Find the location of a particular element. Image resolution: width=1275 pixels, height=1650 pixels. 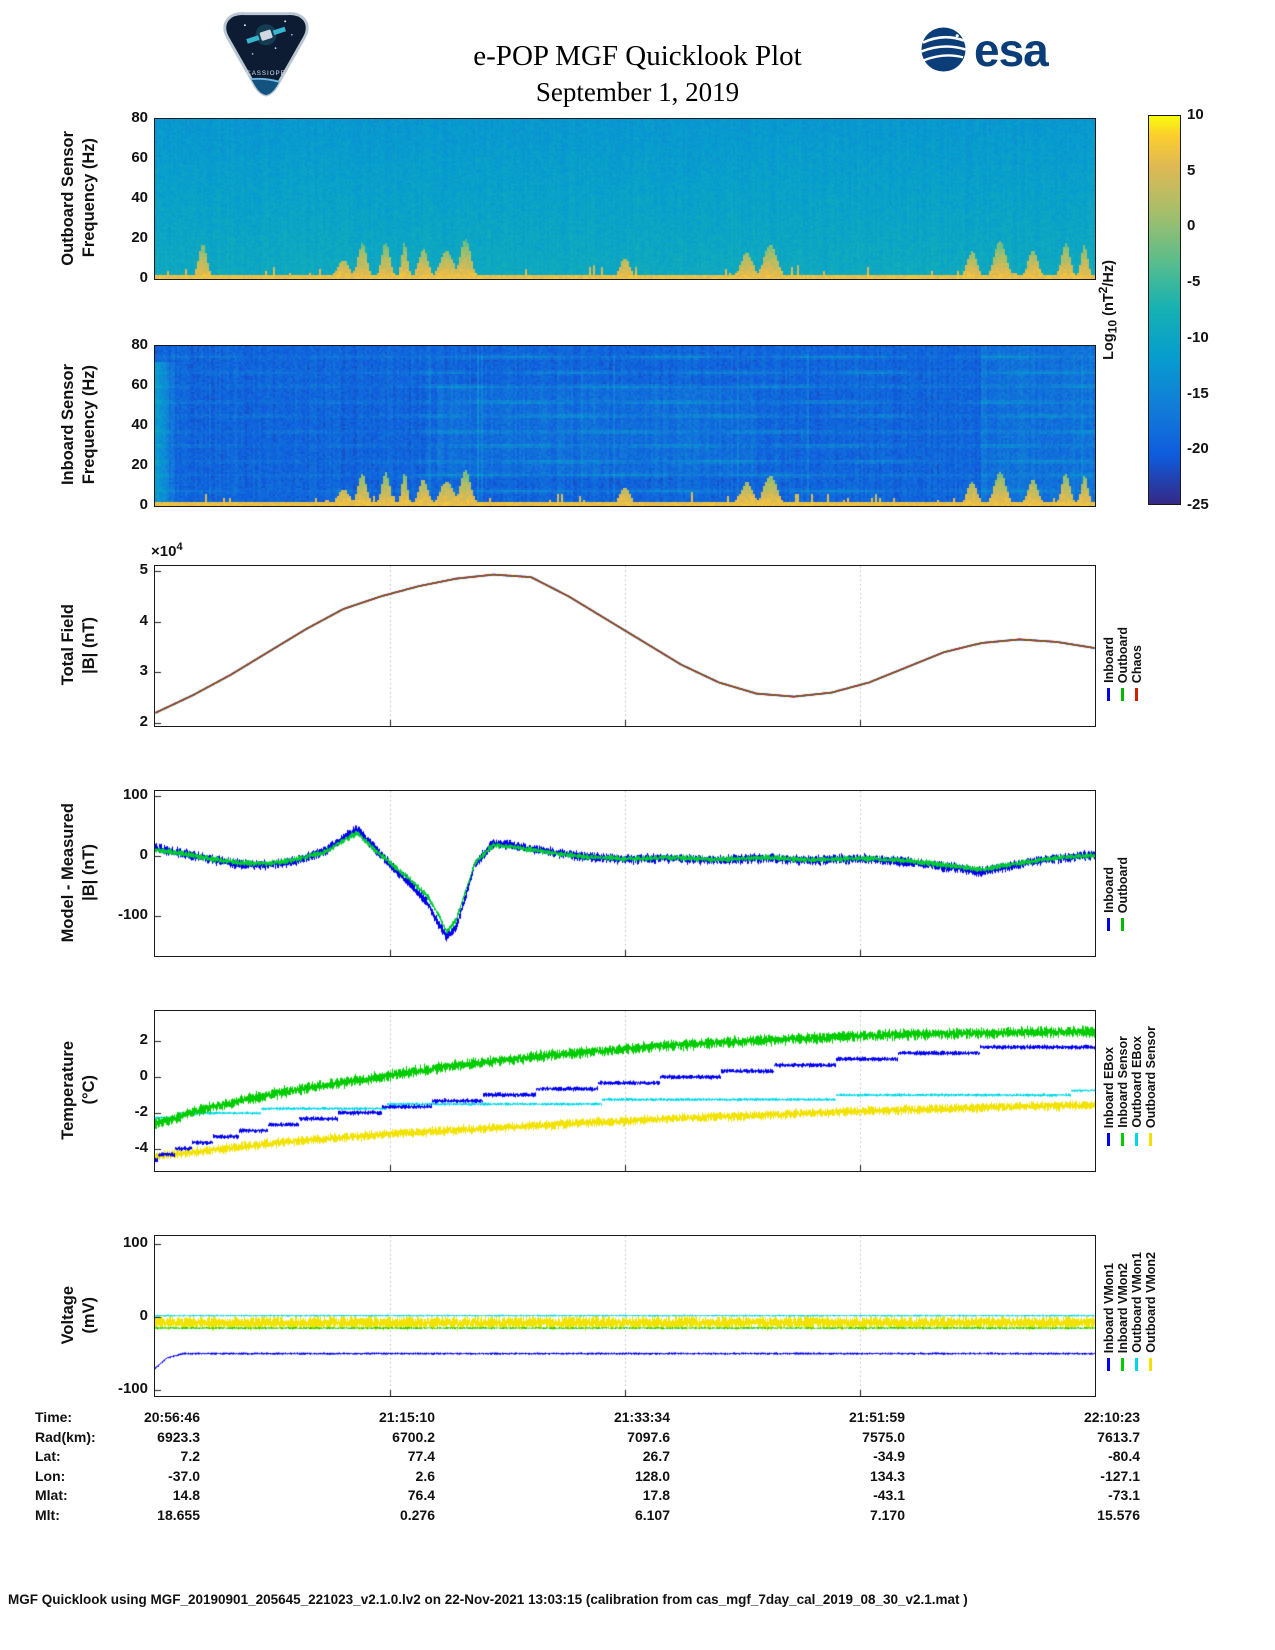

legend-item-outboard-vmon1: Outboard VMon1 is located at coordinates (1137, 1303).